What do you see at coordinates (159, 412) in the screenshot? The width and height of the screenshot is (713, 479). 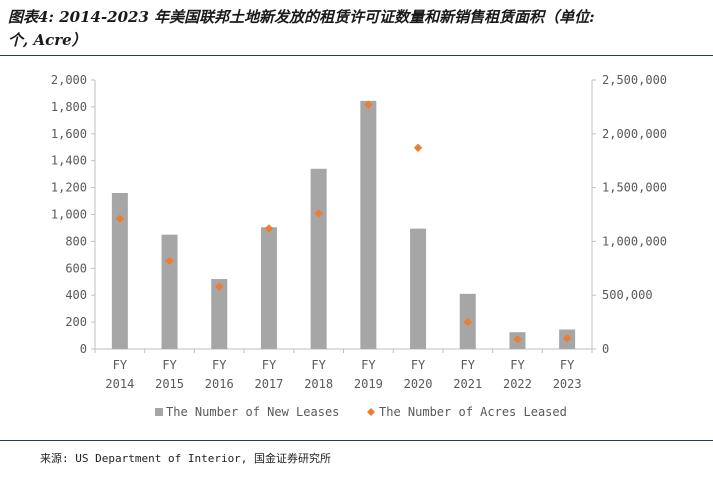 I see `legend-swatch-bars` at bounding box center [159, 412].